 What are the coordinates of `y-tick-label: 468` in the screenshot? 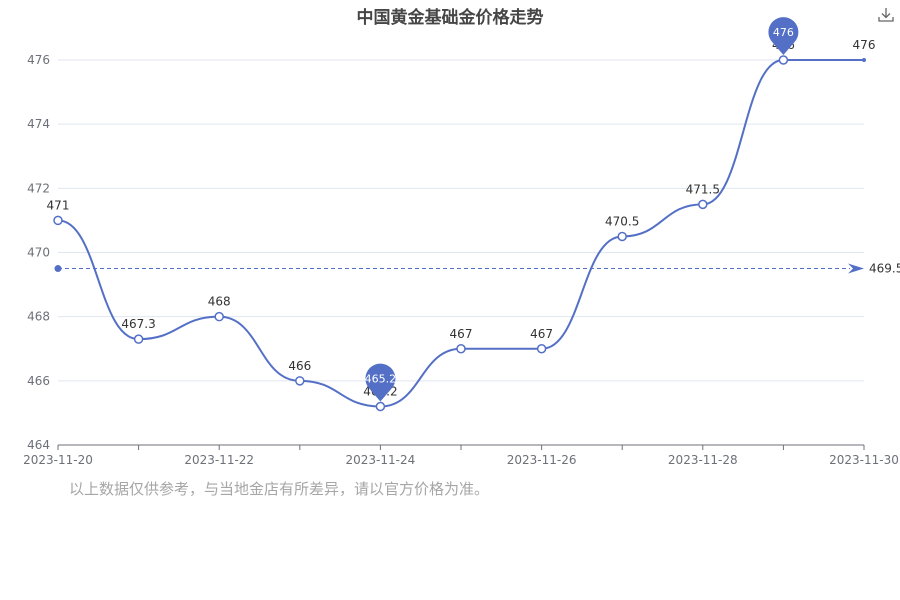 It's located at (38, 317).